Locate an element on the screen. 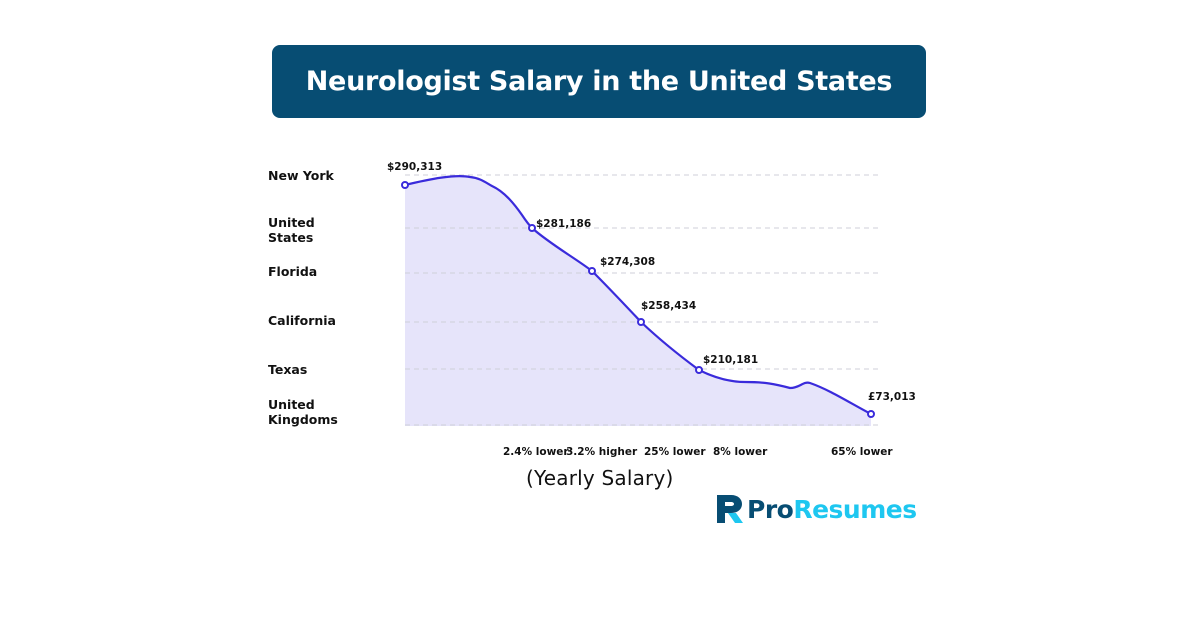 The height and width of the screenshot is (628, 1200). value-label-united-kingdoms: £73,013 is located at coordinates (892, 397).